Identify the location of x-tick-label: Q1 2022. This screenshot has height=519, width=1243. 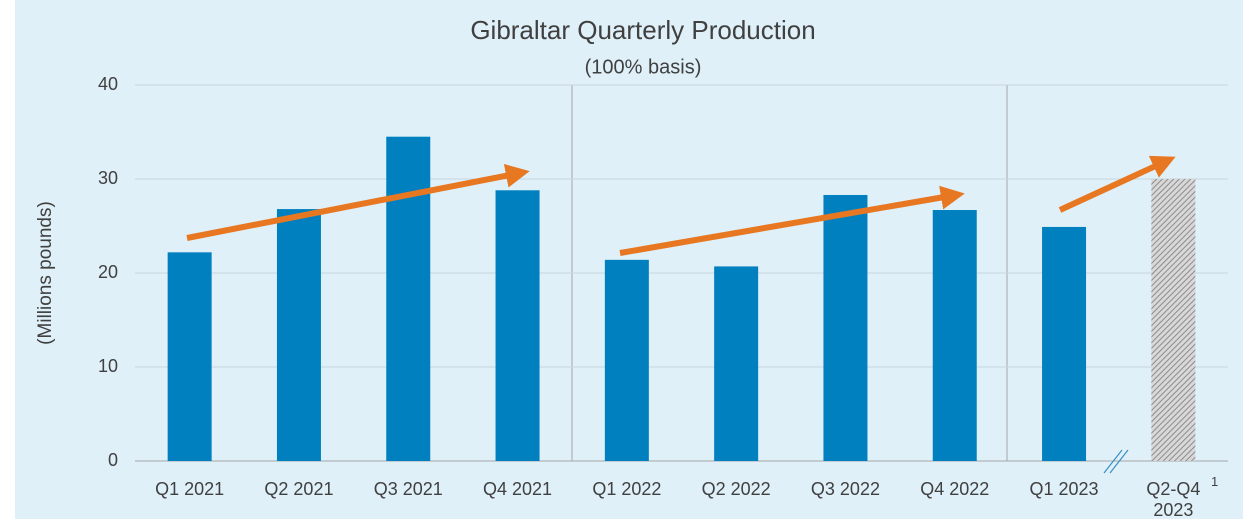
(627, 489).